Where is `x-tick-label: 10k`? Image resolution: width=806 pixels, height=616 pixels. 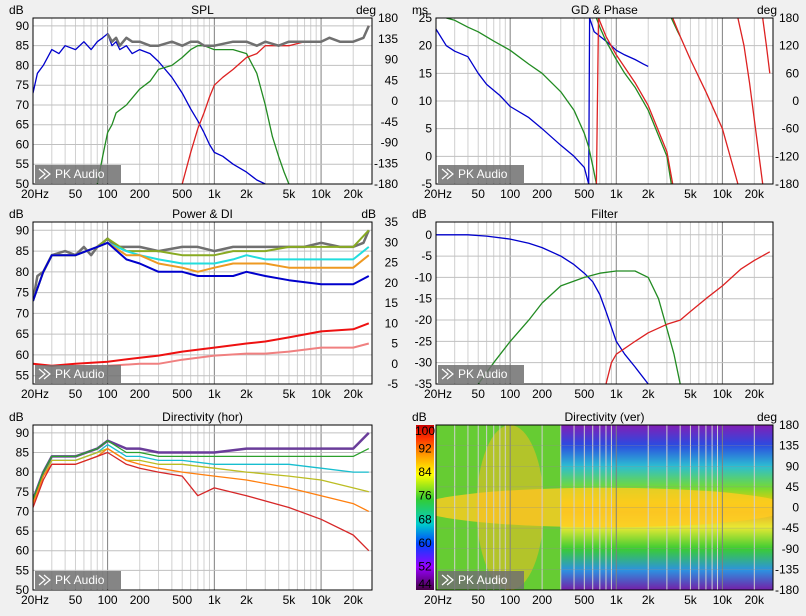 x-tick-label: 10k is located at coordinates (723, 194).